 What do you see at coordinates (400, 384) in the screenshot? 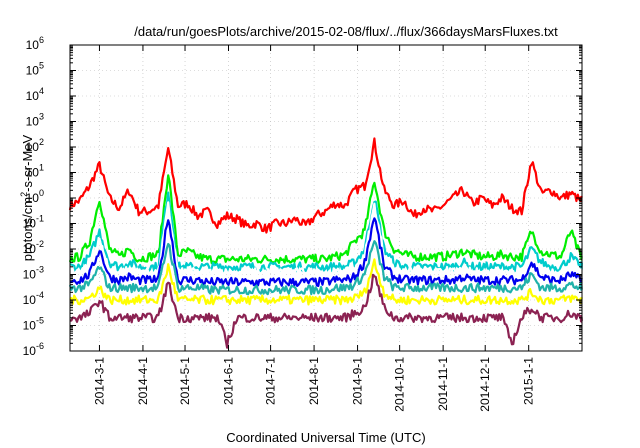
I see `x-tick-label: 2014-10-1` at bounding box center [400, 384].